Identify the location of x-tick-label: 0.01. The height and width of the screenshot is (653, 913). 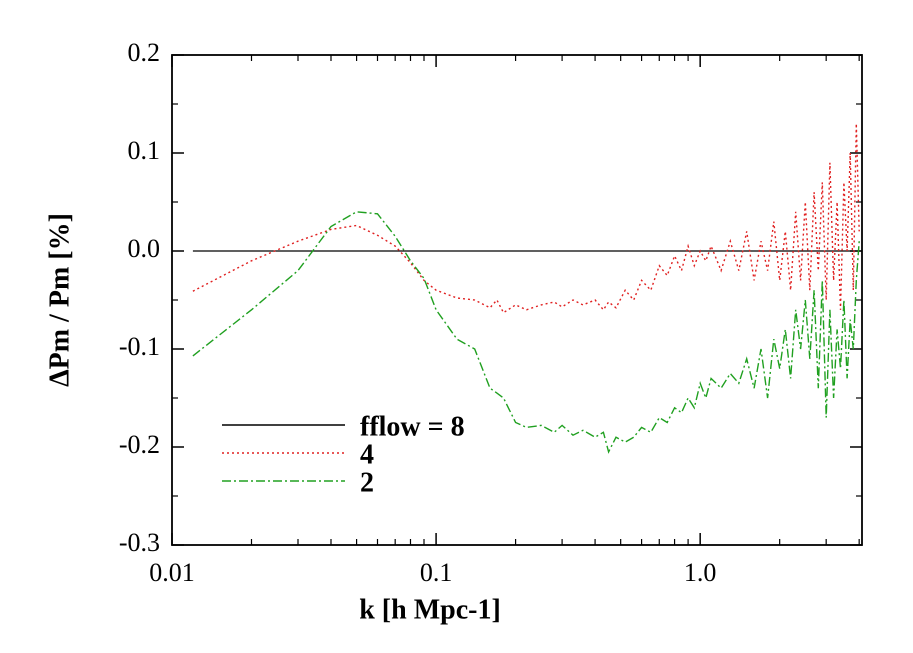
(172, 572).